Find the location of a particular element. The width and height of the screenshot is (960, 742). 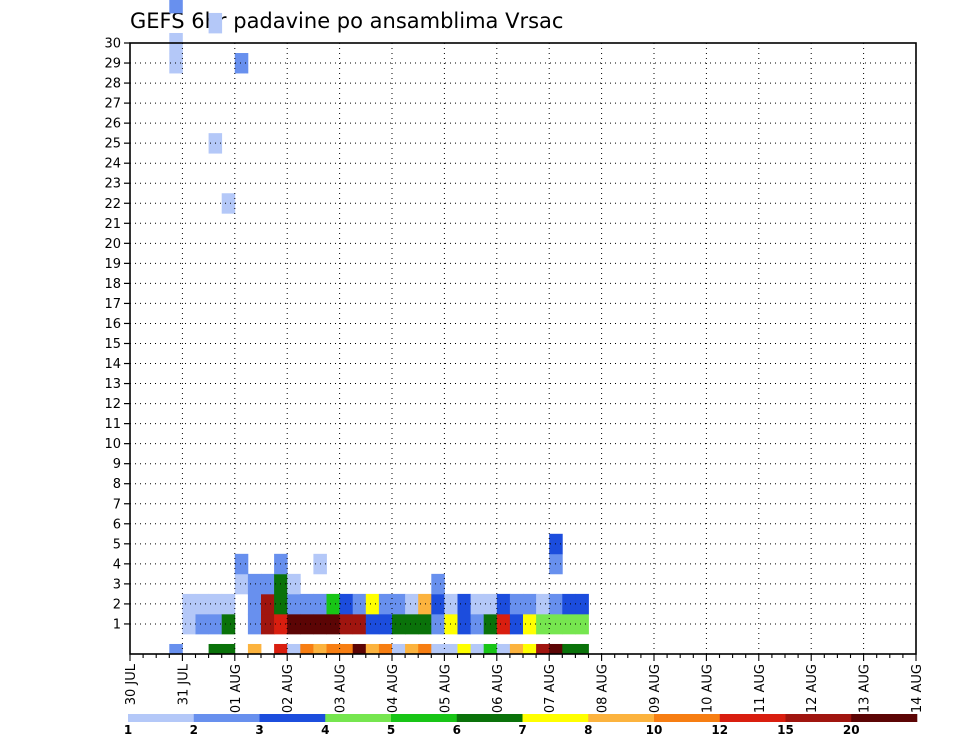

y-tick-label: 9 is located at coordinates (117, 464).